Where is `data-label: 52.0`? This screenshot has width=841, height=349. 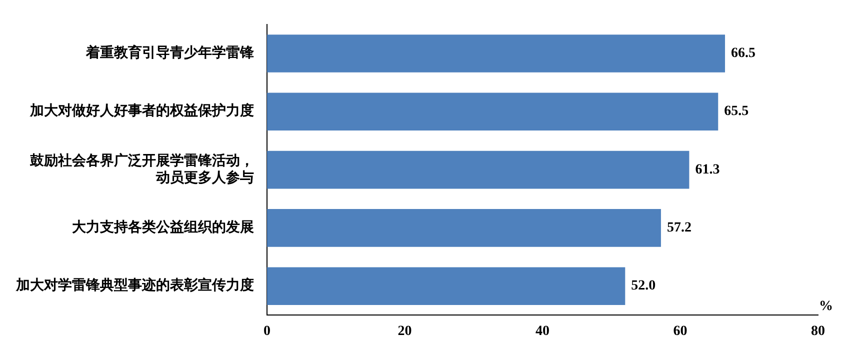 data-label: 52.0 is located at coordinates (643, 286).